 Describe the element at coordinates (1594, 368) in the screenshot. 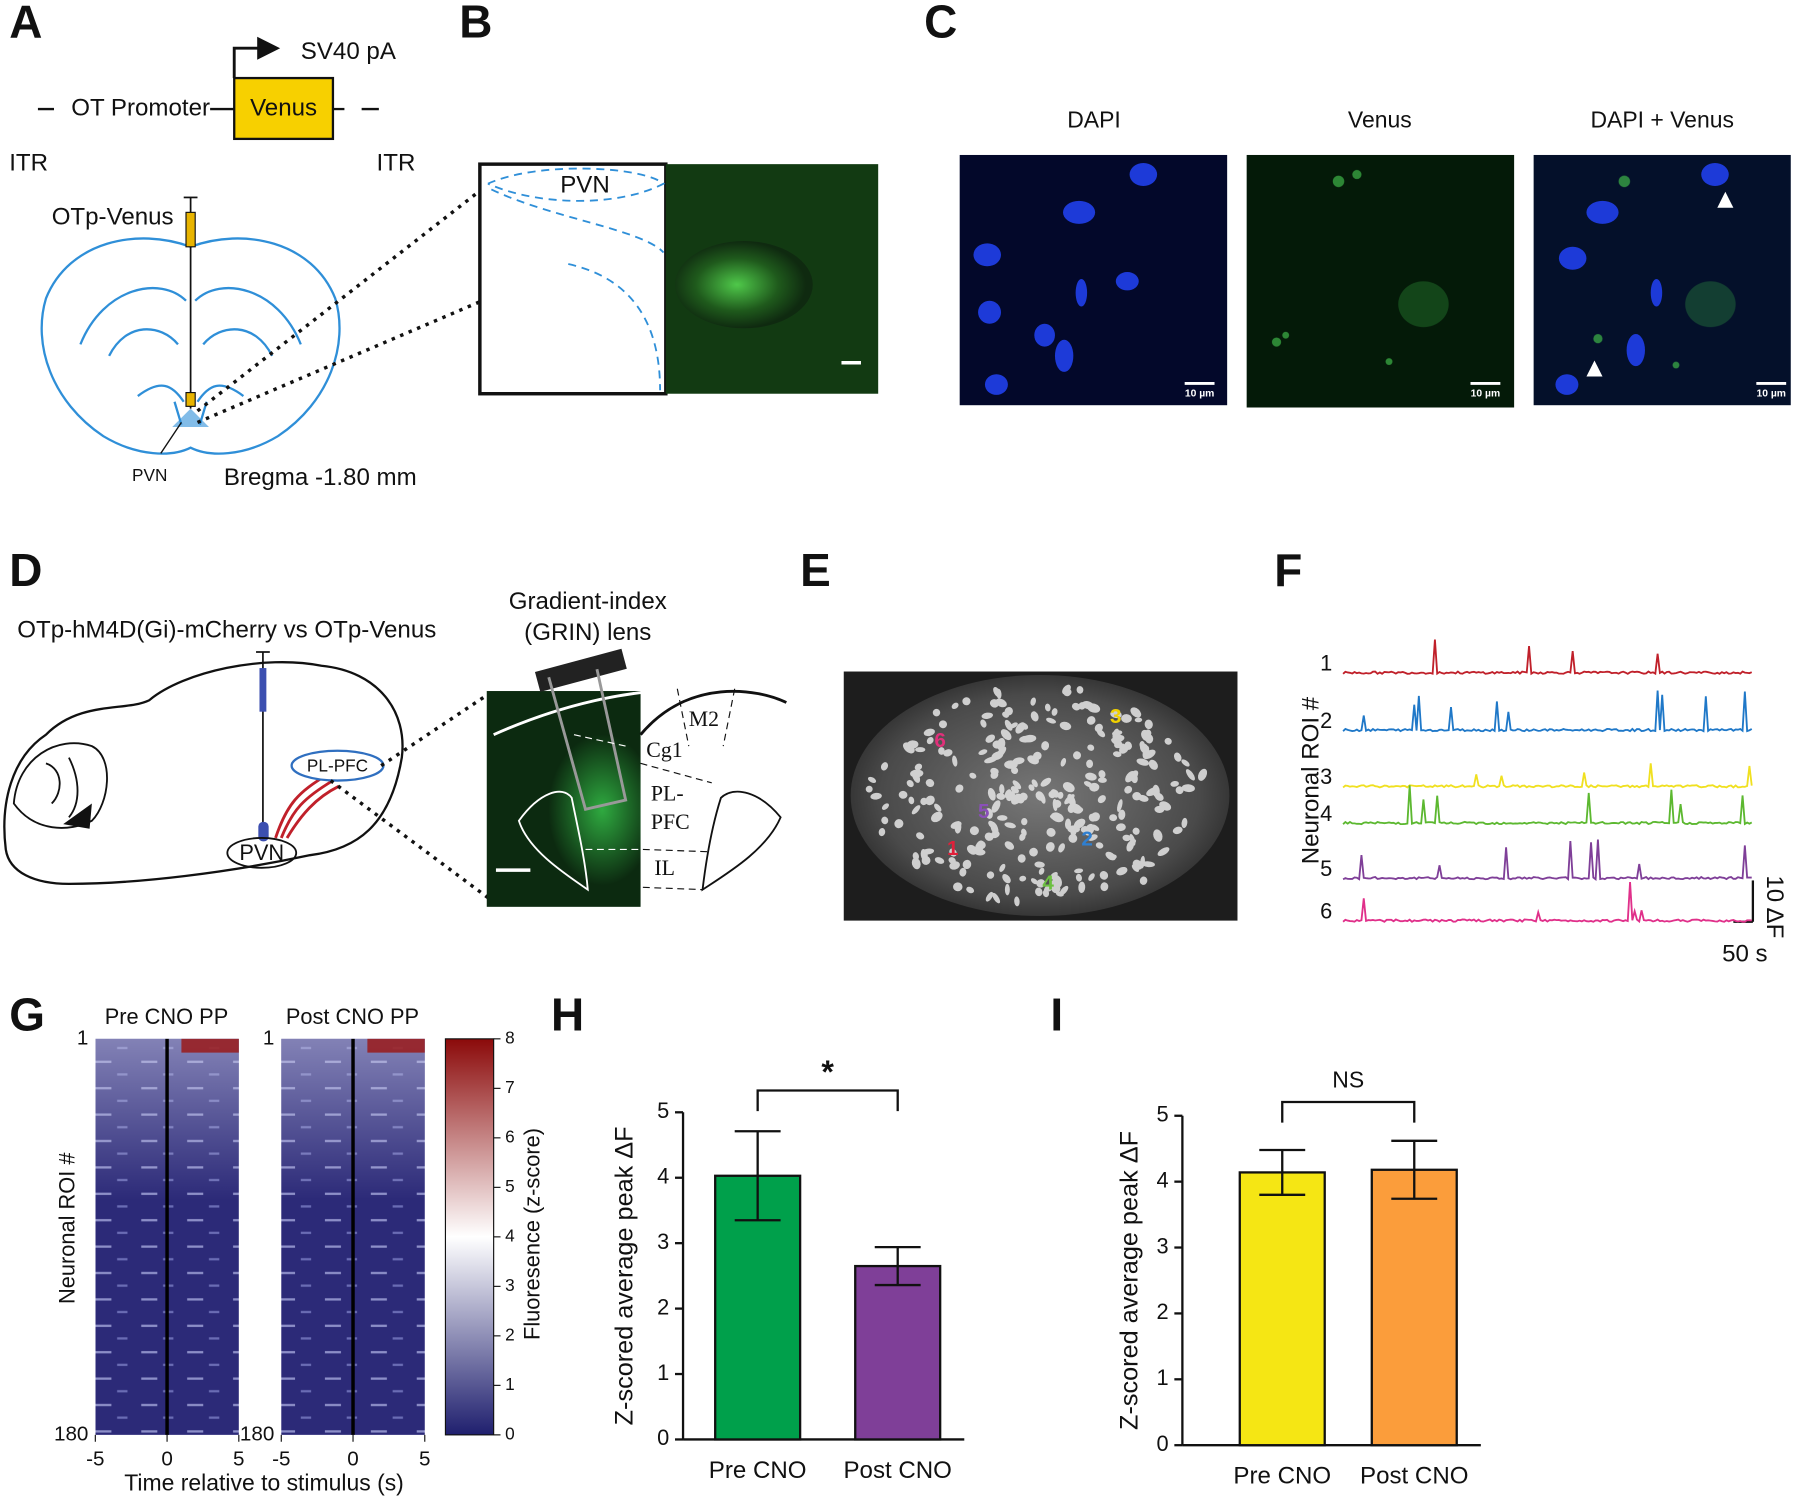

I see `arrowhead` at that location.